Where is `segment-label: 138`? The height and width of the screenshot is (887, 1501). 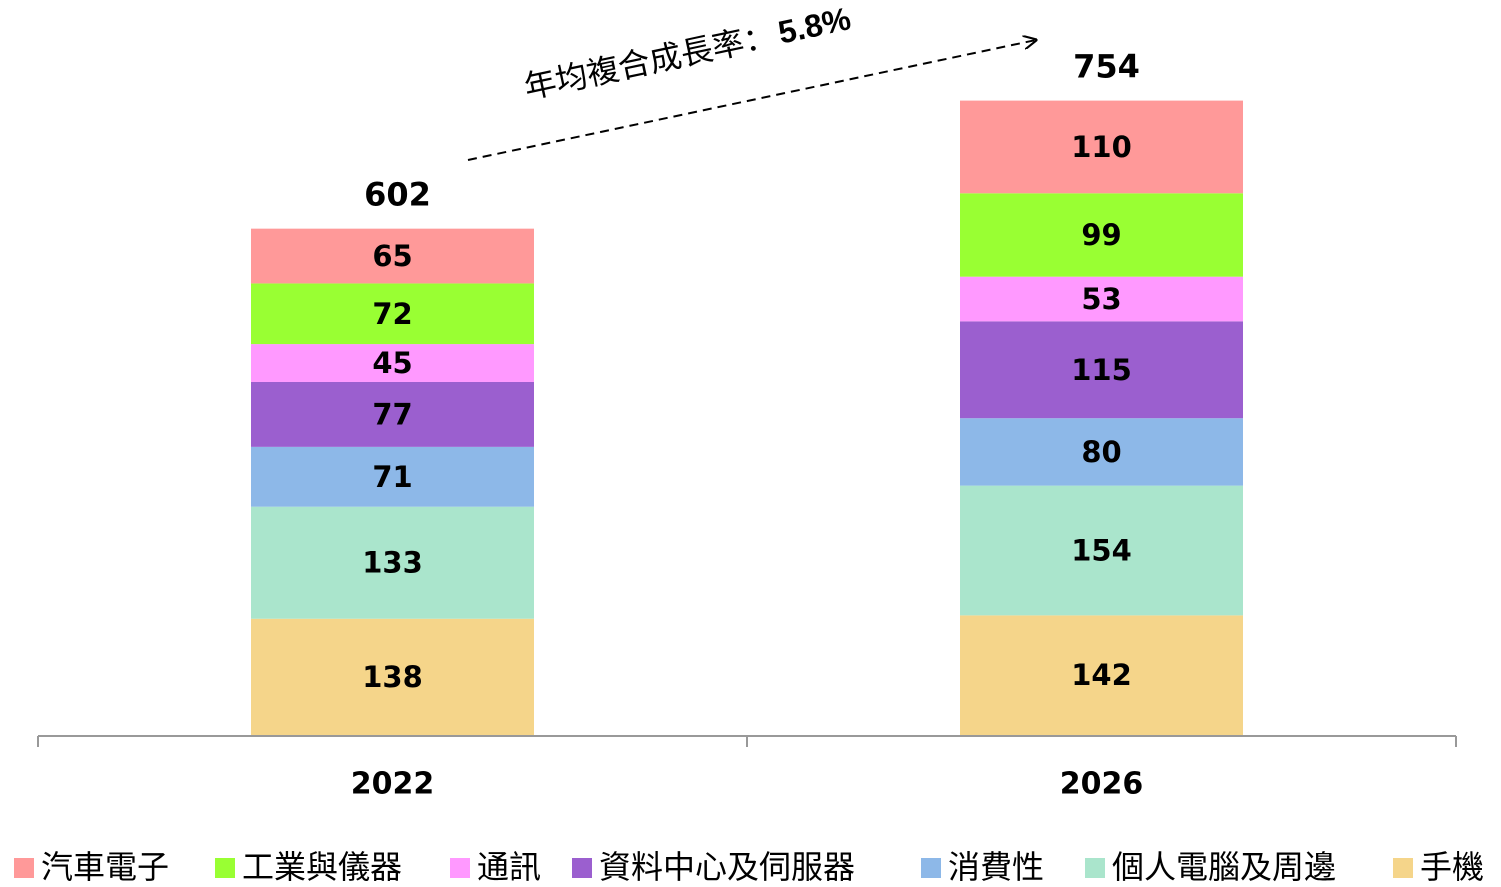 segment-label: 138 is located at coordinates (392, 677).